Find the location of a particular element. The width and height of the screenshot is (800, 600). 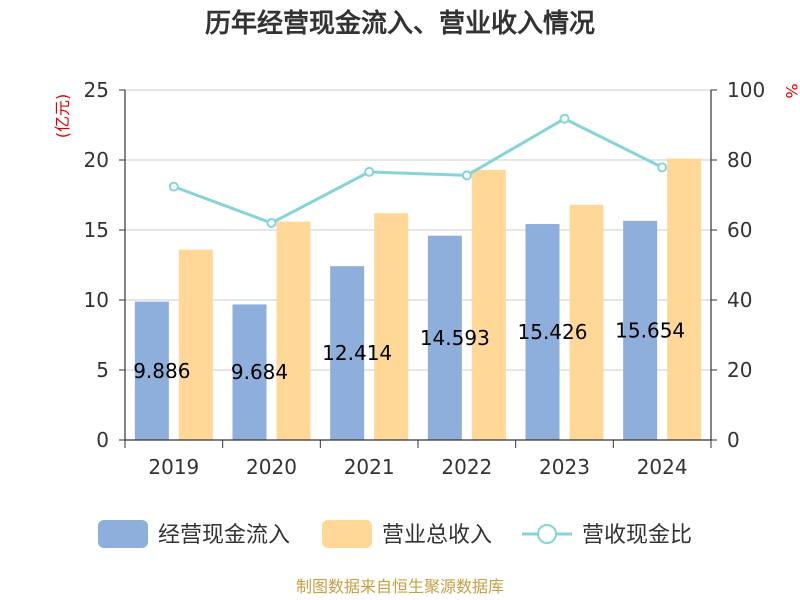

ratio-point-2023 is located at coordinates (564, 118).